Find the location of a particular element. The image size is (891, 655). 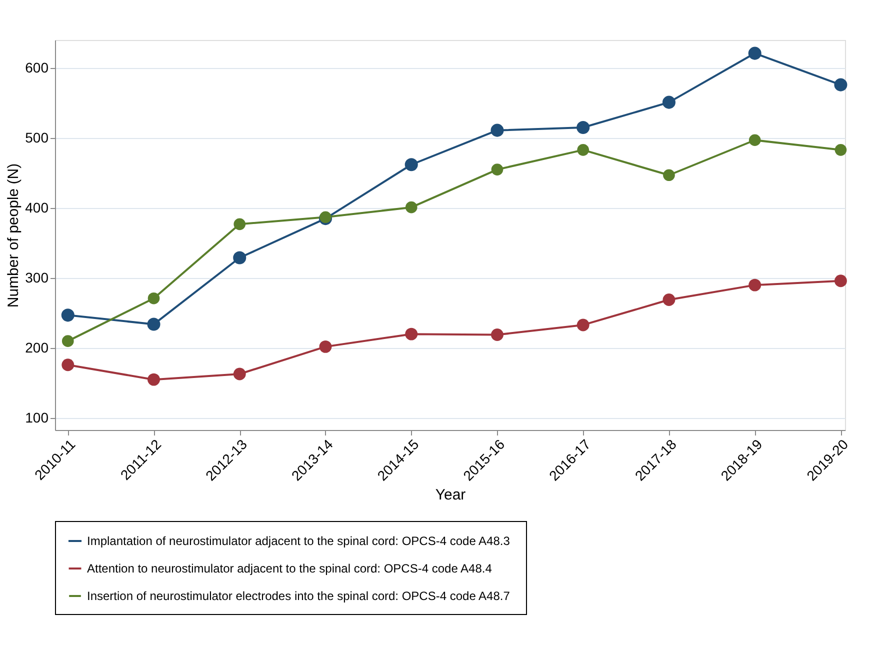

y-tick-label: 400 is located at coordinates (37, 208).